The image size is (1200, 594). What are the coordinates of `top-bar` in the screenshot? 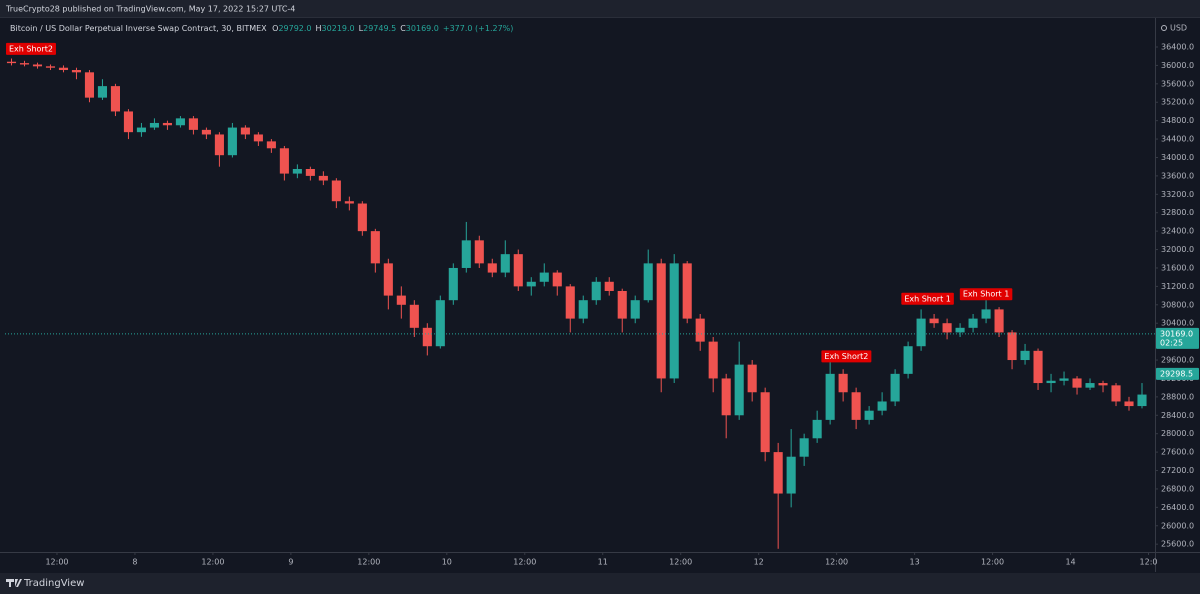 It's located at (600, 8).